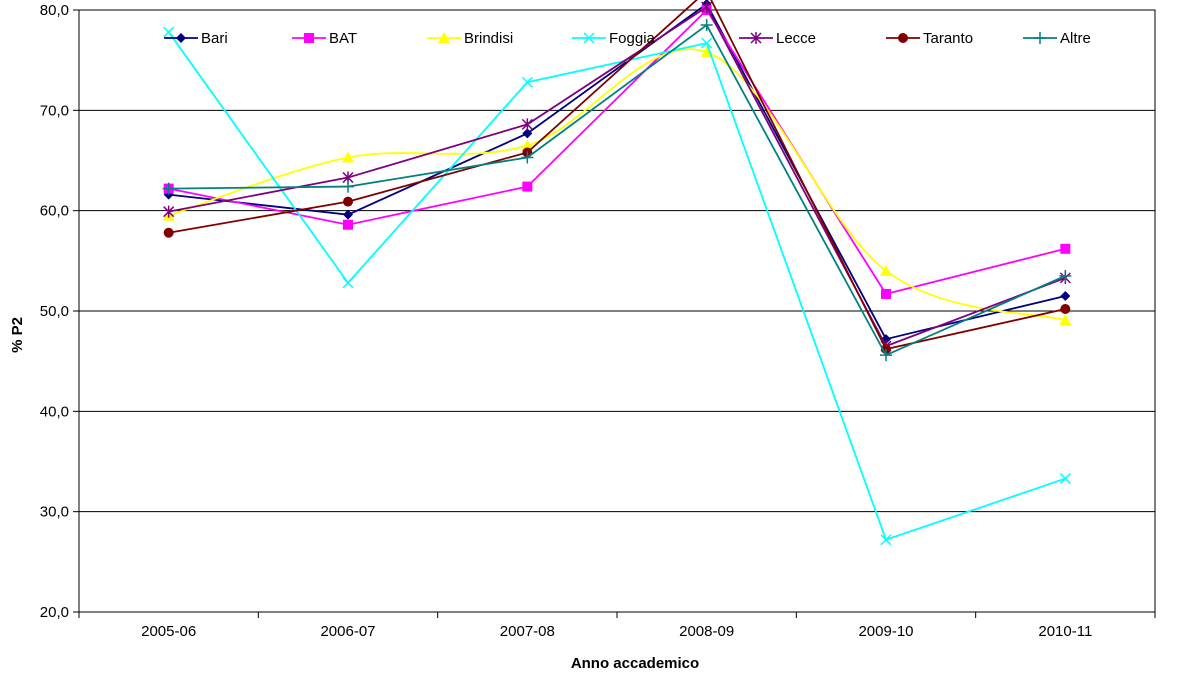 This screenshot has width=1177, height=675. Describe the element at coordinates (1057, 38) in the screenshot. I see `legend-item-altre: Altre` at that location.